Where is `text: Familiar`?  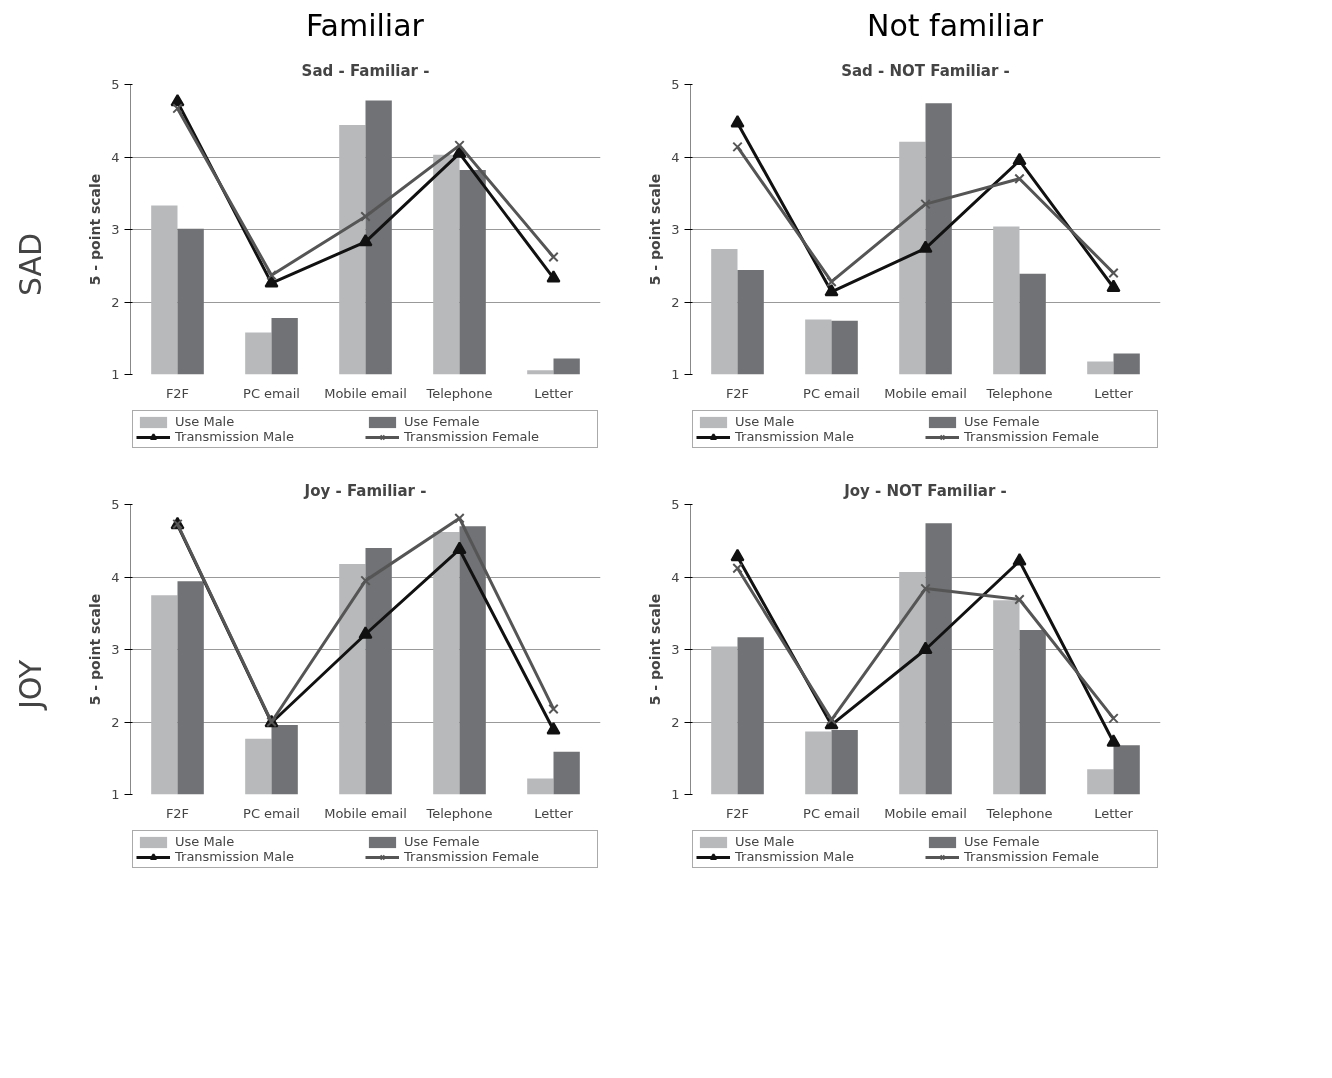
text: Familiar is located at coordinates (365, 26).